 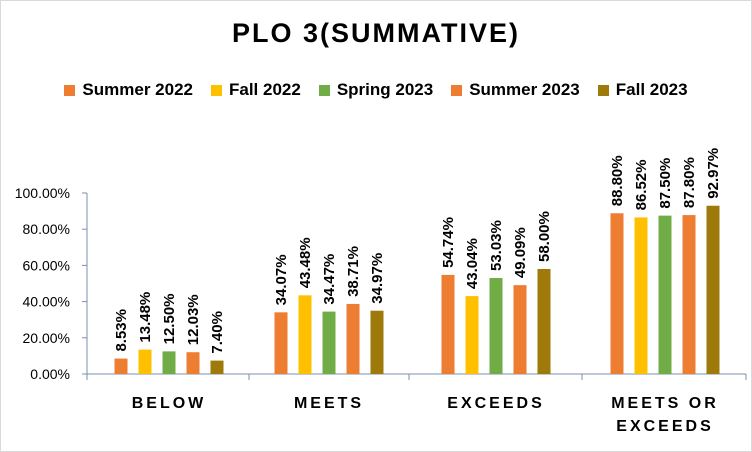 What do you see at coordinates (305, 262) in the screenshot?
I see `data-label: 43.48%` at bounding box center [305, 262].